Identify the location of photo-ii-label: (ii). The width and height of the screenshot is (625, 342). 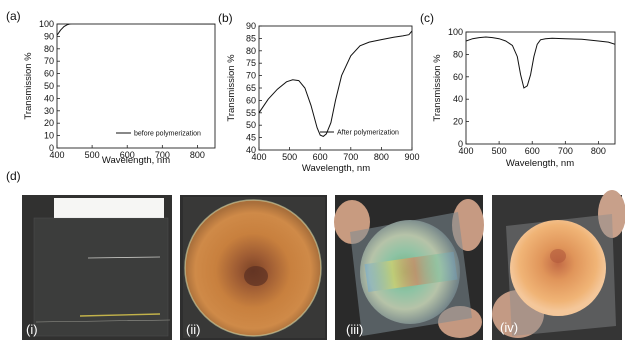
(193, 329).